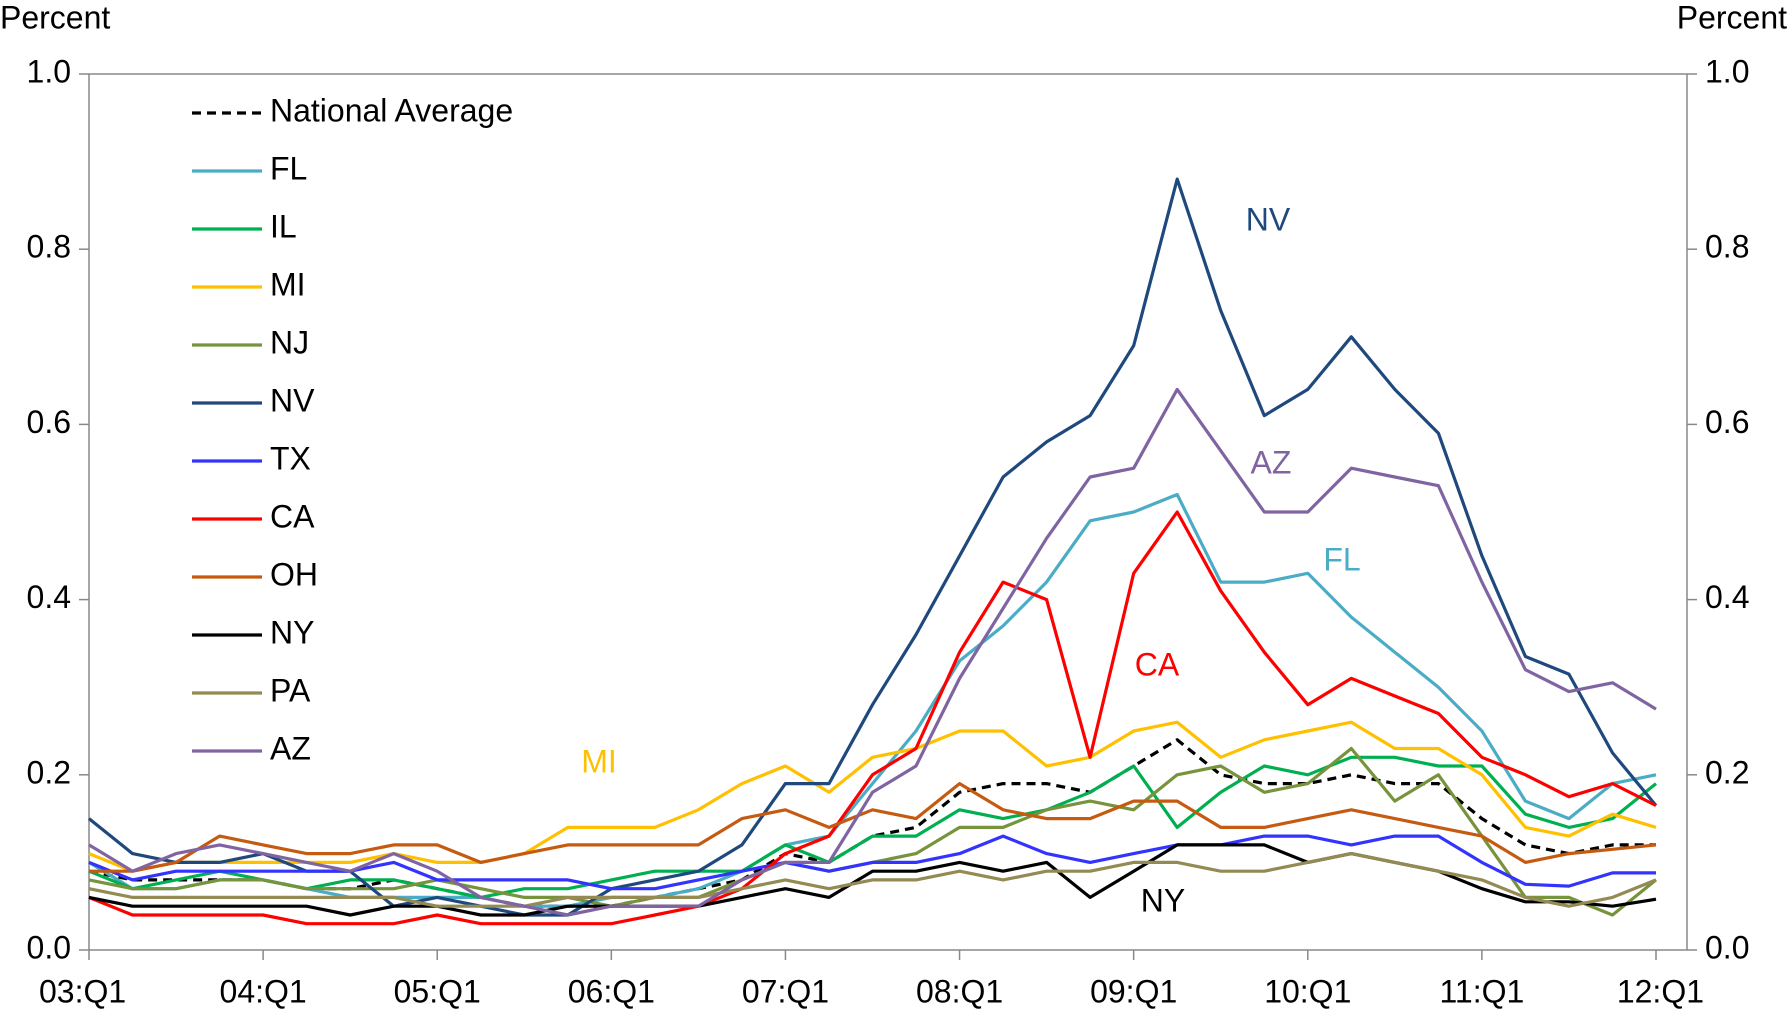 Image resolution: width=1787 pixels, height=1019 pixels. Describe the element at coordinates (292, 400) in the screenshot. I see `legend-label: NV` at that location.